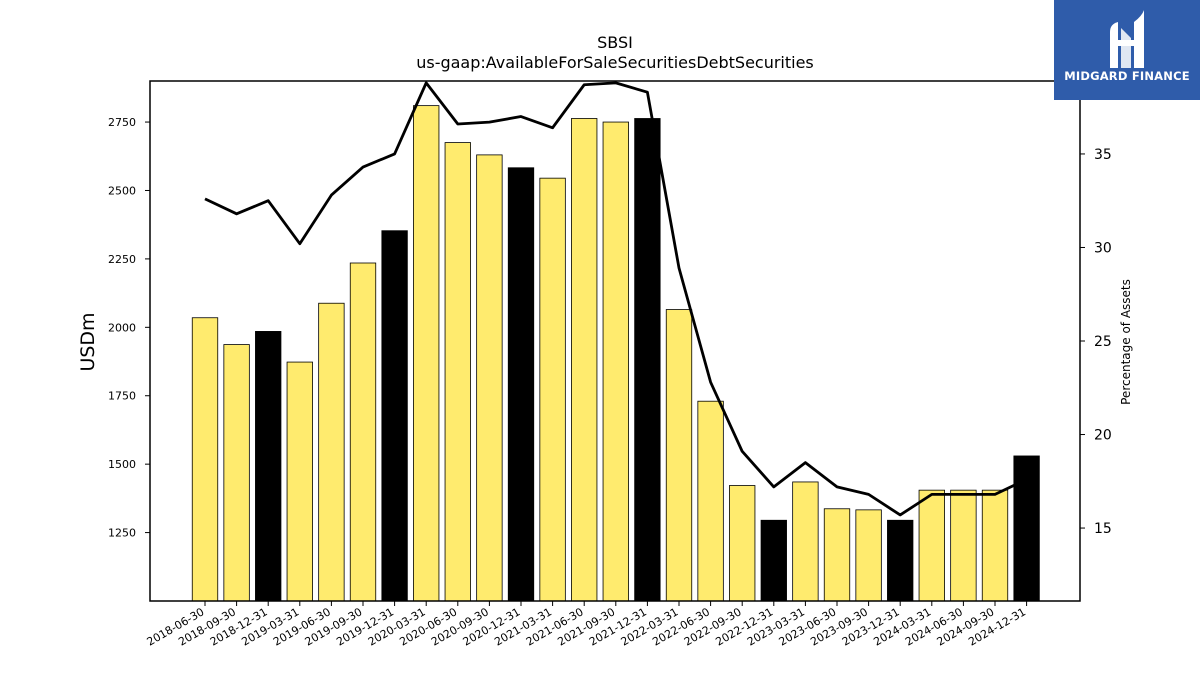 This screenshot has height=675, width=1200. Describe the element at coordinates (122, 122) in the screenshot. I see `y-tick-label: 2750` at that location.